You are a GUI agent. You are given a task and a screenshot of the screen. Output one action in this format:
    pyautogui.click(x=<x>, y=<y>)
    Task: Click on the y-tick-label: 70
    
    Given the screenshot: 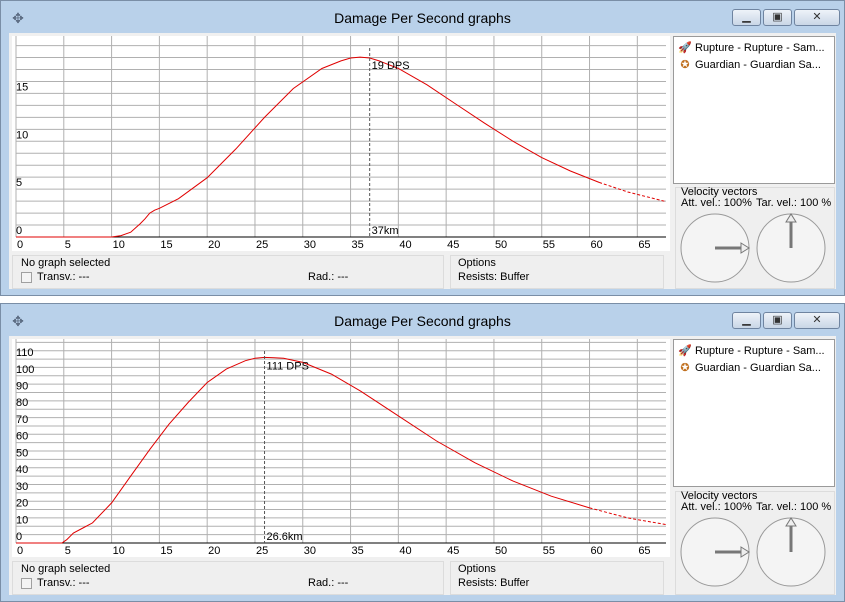 What is the action you would take?
    pyautogui.click(x=22, y=420)
    